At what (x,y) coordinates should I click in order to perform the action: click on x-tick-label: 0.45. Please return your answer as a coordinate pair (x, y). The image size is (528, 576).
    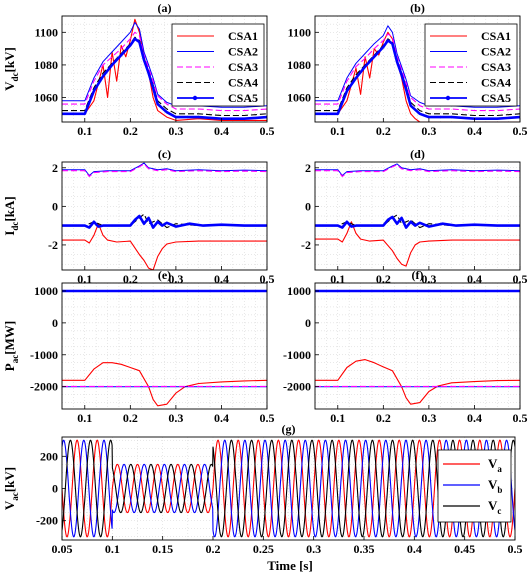
    Looking at the image, I should click on (464, 549).